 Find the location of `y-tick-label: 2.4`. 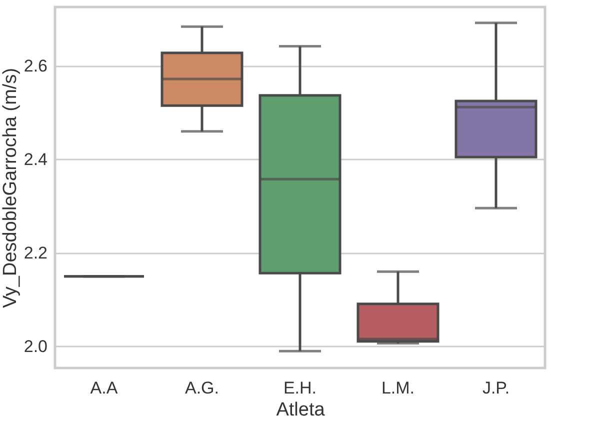

y-tick-label: 2.4 is located at coordinates (36, 159).